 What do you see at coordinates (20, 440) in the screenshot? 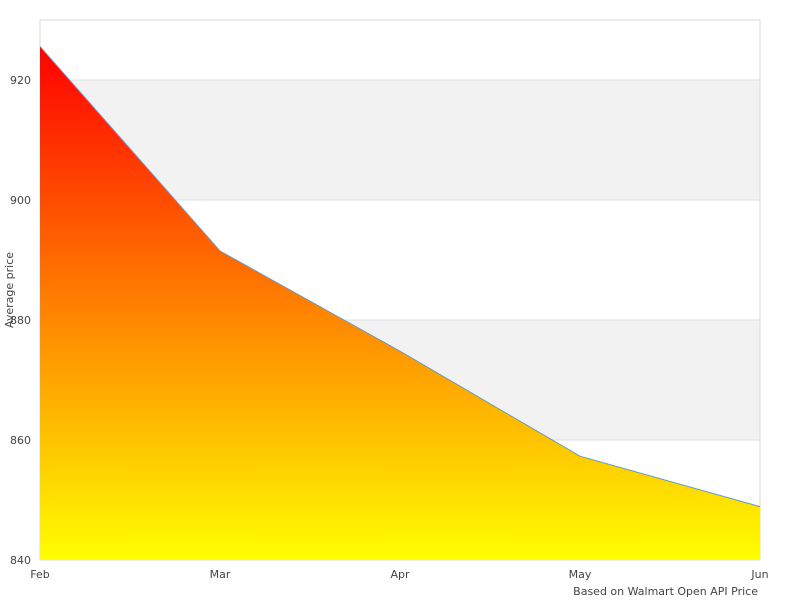
I see `y-tick-label: 860` at bounding box center [20, 440].